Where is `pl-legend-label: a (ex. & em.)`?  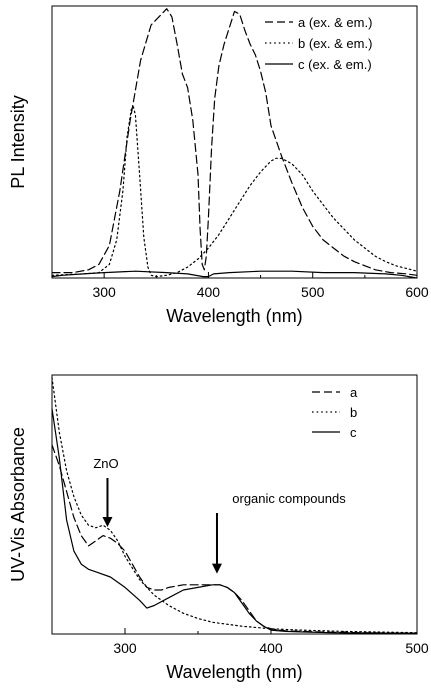 pl-legend-label: a (ex. & em.) is located at coordinates (335, 22).